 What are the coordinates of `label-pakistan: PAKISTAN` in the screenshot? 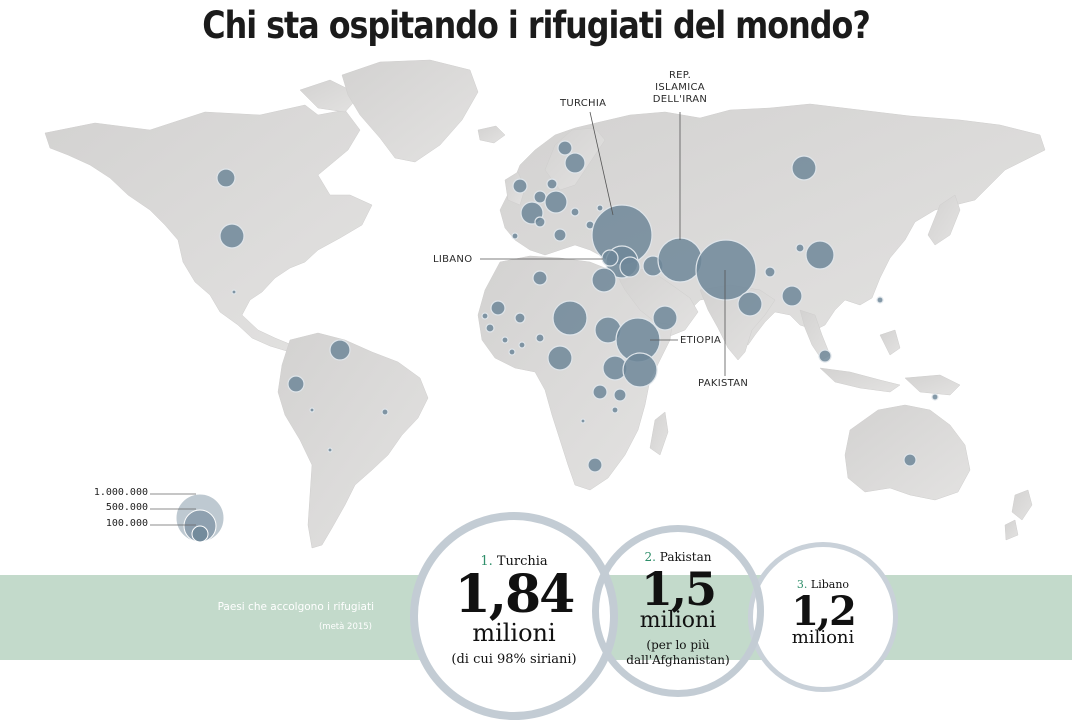 It's located at (723, 383).